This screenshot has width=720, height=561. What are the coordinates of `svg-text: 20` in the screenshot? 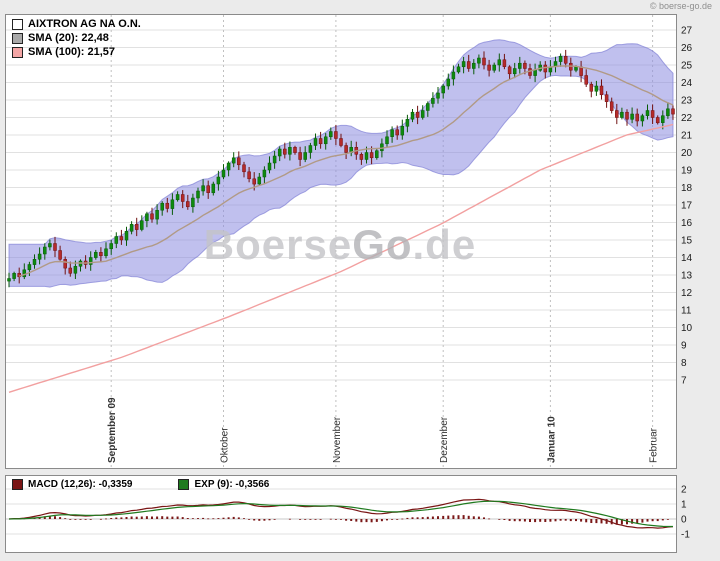 It's located at (687, 153).